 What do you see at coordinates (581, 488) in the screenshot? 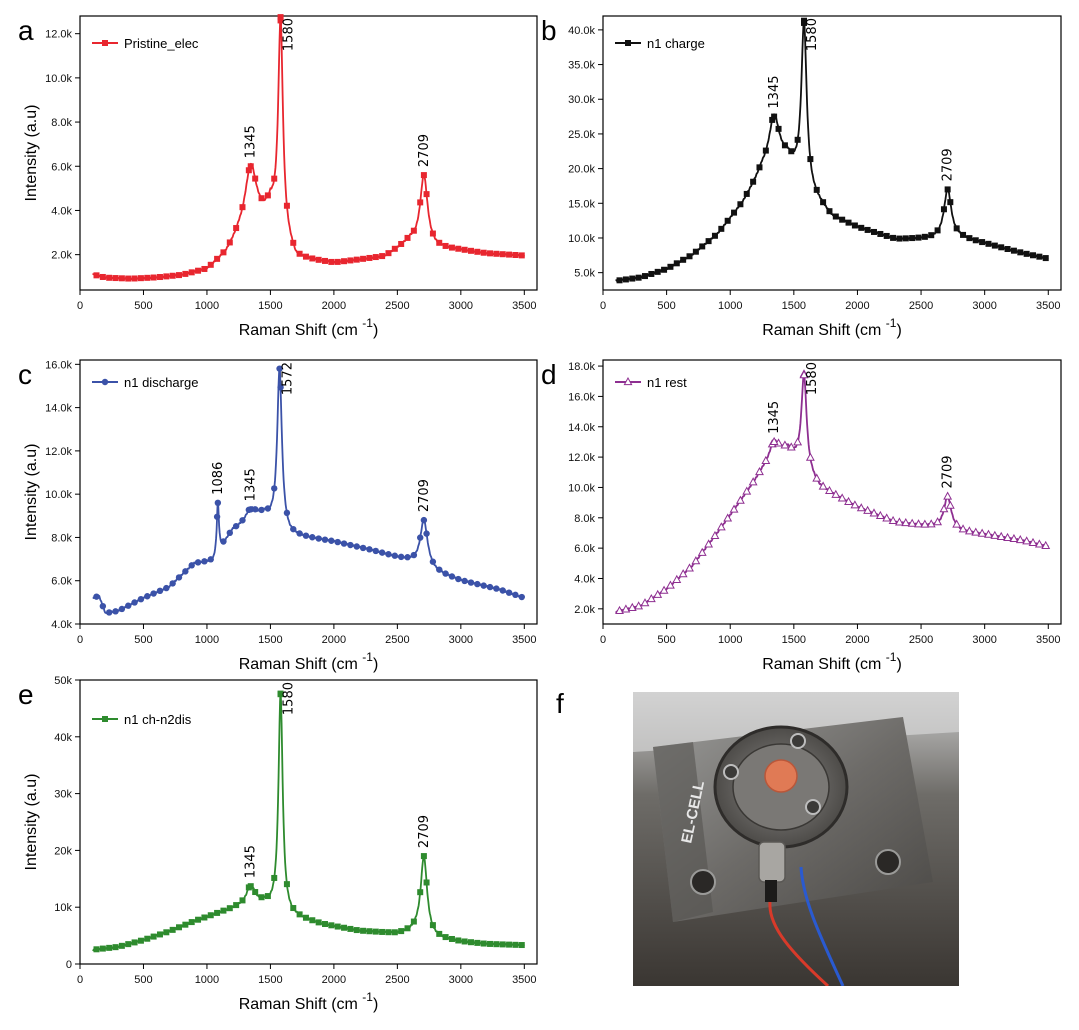
I see `y-tick-label: 10.0k` at bounding box center [581, 488].